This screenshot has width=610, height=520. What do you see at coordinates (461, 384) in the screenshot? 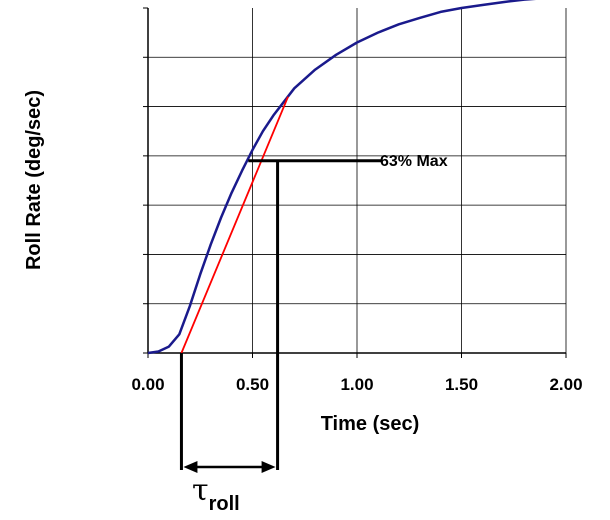
I see `x-tick-label: 1.50` at bounding box center [461, 384].